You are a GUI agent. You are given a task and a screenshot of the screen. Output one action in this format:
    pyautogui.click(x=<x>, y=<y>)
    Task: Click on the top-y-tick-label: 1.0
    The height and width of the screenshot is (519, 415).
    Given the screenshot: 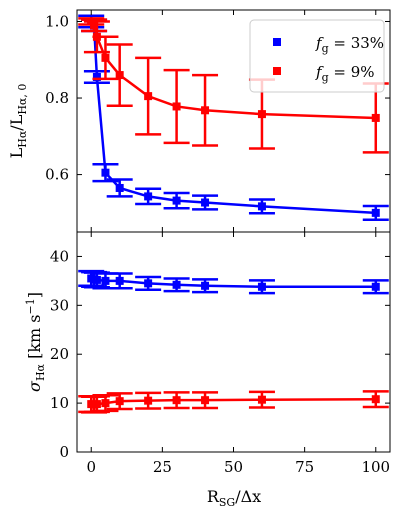 What is the action you would take?
    pyautogui.click(x=57, y=21)
    